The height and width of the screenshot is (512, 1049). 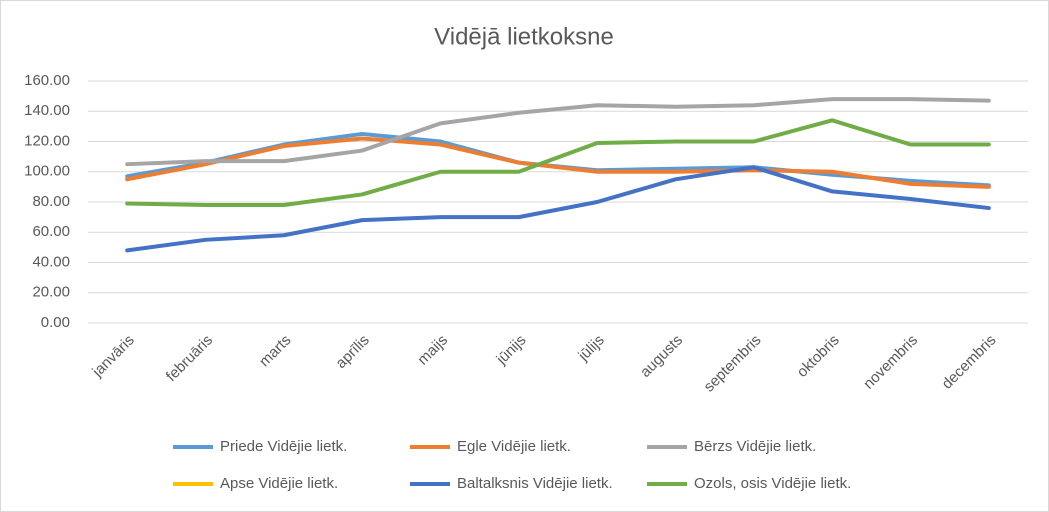 What do you see at coordinates (524, 36) in the screenshot?
I see `chart-title: Vidējā lietkoksne` at bounding box center [524, 36].